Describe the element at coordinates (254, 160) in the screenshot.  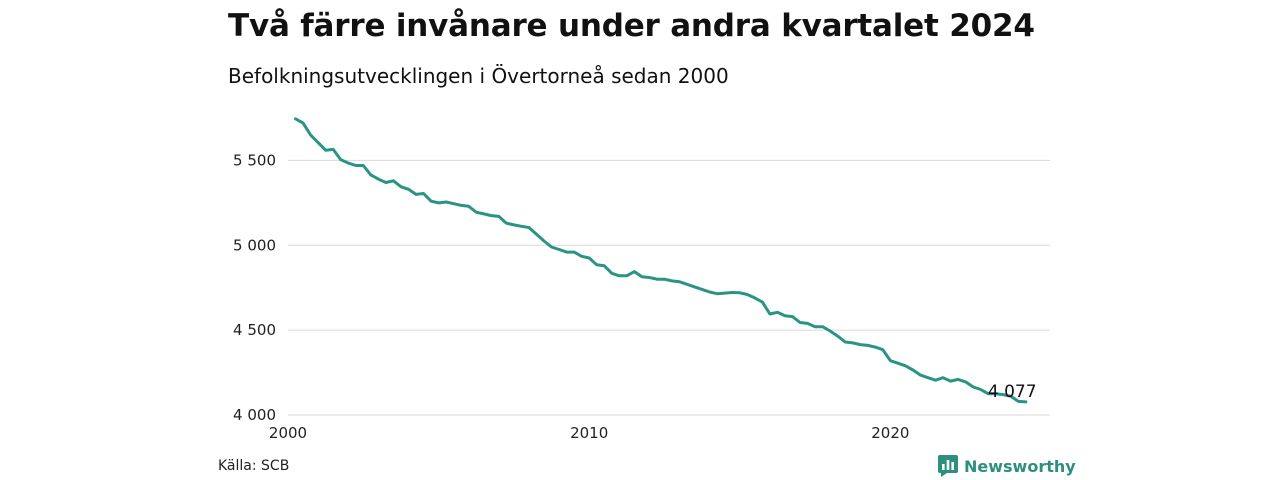
I see `y-tick-label: 5 500` at that location.